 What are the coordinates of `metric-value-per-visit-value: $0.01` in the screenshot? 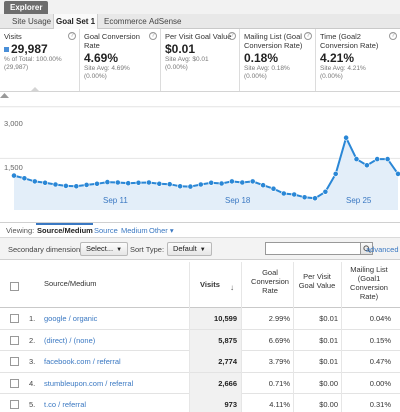 It's located at (180, 49).